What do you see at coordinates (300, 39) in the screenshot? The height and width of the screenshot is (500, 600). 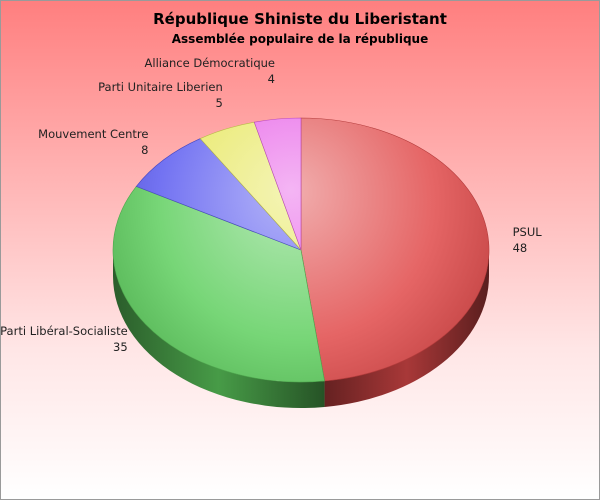 I see `chart-subtitle: Assemblée populaire de la république` at bounding box center [300, 39].